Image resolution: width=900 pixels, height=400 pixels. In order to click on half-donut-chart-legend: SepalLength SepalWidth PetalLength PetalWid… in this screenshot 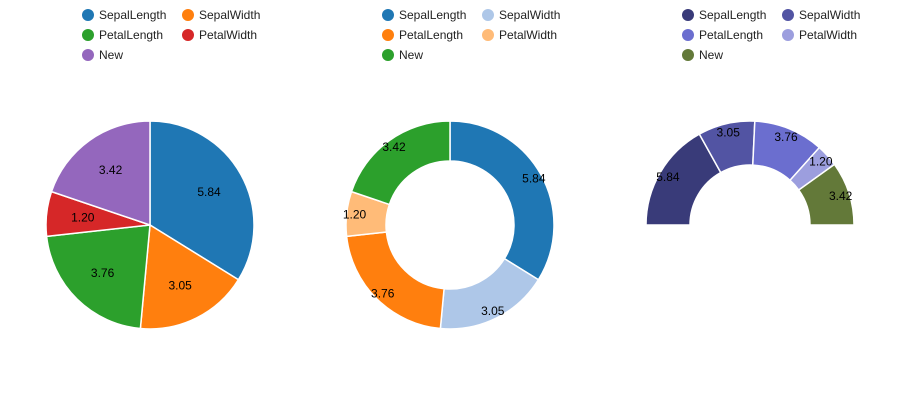, I will do `click(771, 35)`.